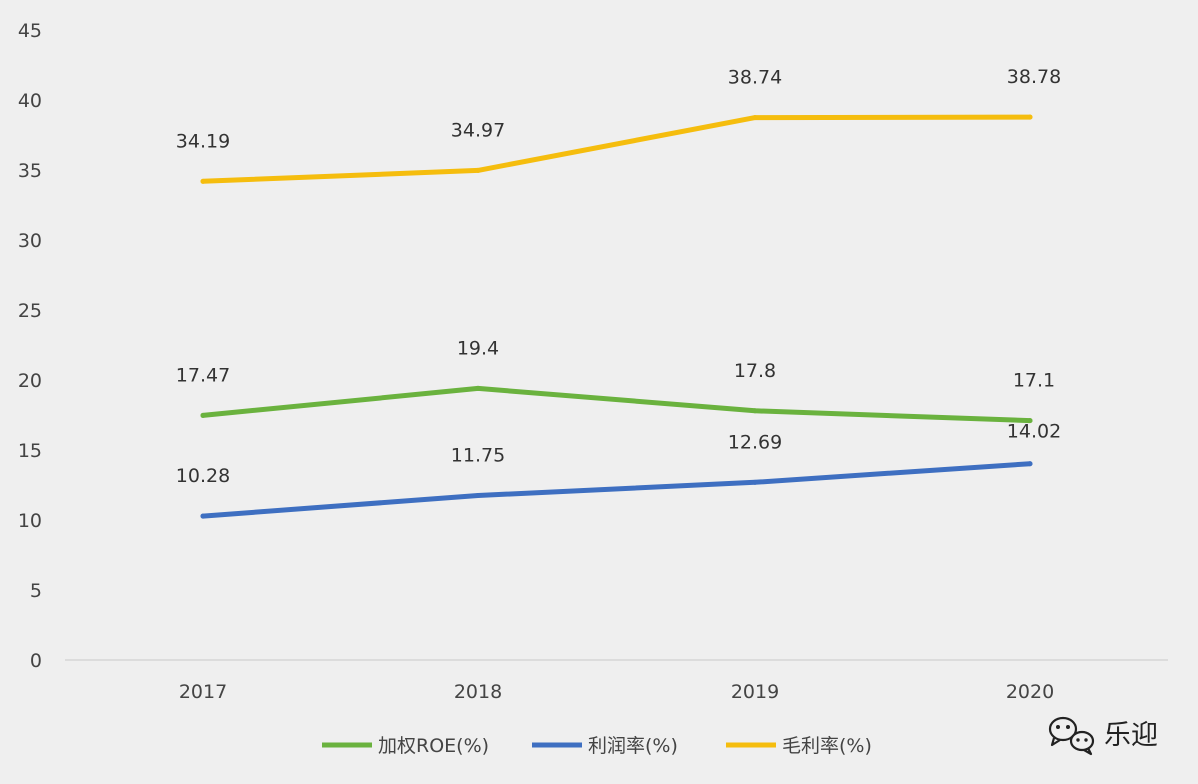  Describe the element at coordinates (30, 241) in the screenshot. I see `y-tick-label: 30` at that location.